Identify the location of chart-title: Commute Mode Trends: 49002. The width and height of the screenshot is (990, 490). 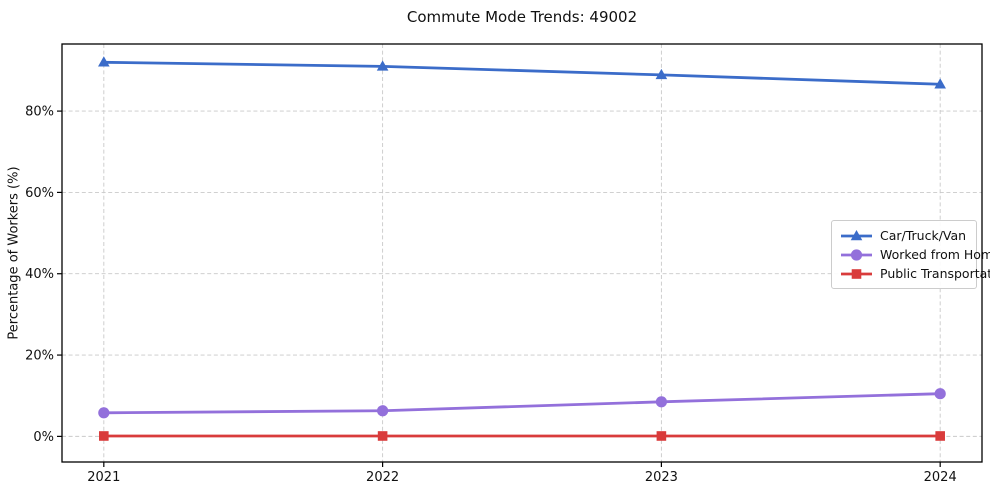
(522, 17).